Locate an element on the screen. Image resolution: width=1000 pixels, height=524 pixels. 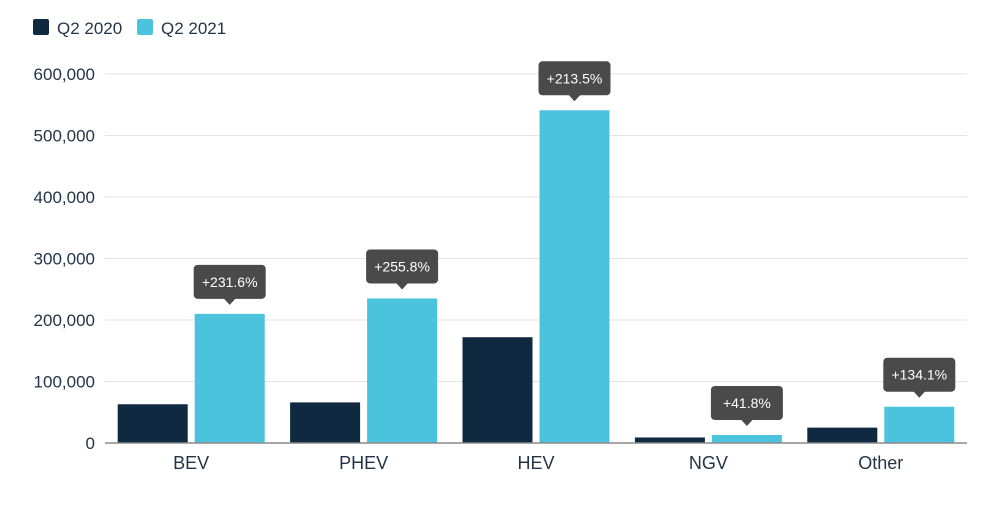
bar-q2-2021-phev is located at coordinates (402, 370).